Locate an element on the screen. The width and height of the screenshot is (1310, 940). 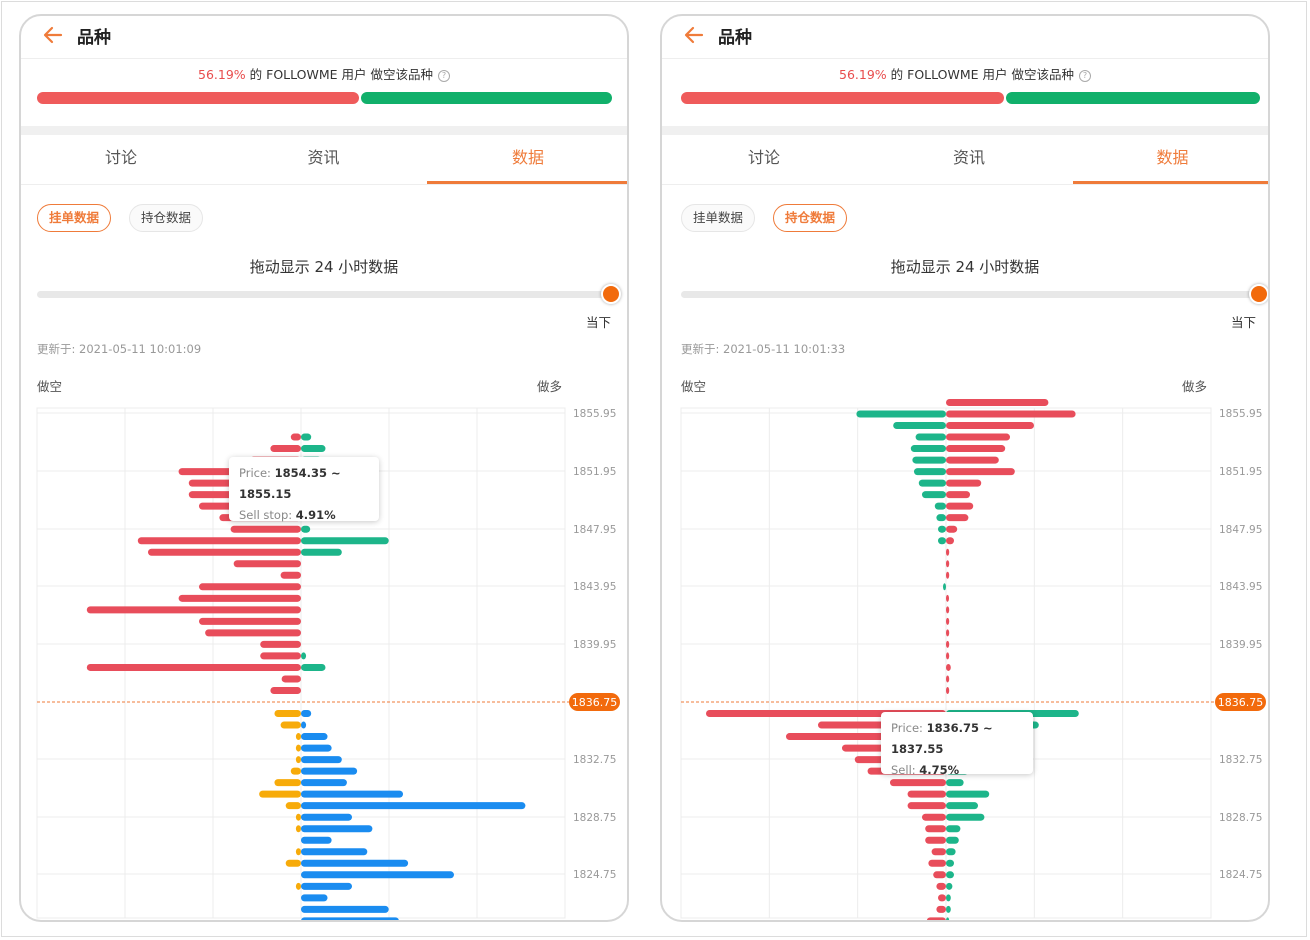
tooltip-type-value: 4.91% is located at coordinates (315, 515).